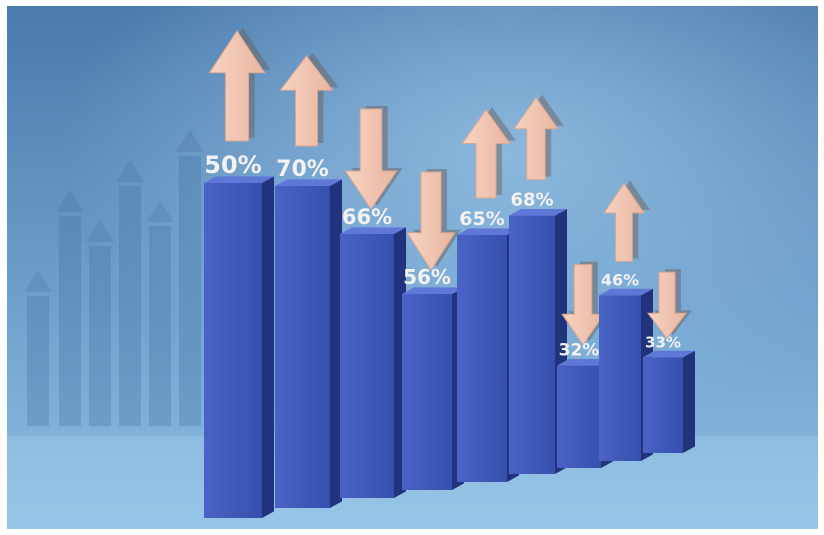 This screenshot has width=824, height=535. What do you see at coordinates (232, 165) in the screenshot?
I see `bar-value-label: 50%` at bounding box center [232, 165].